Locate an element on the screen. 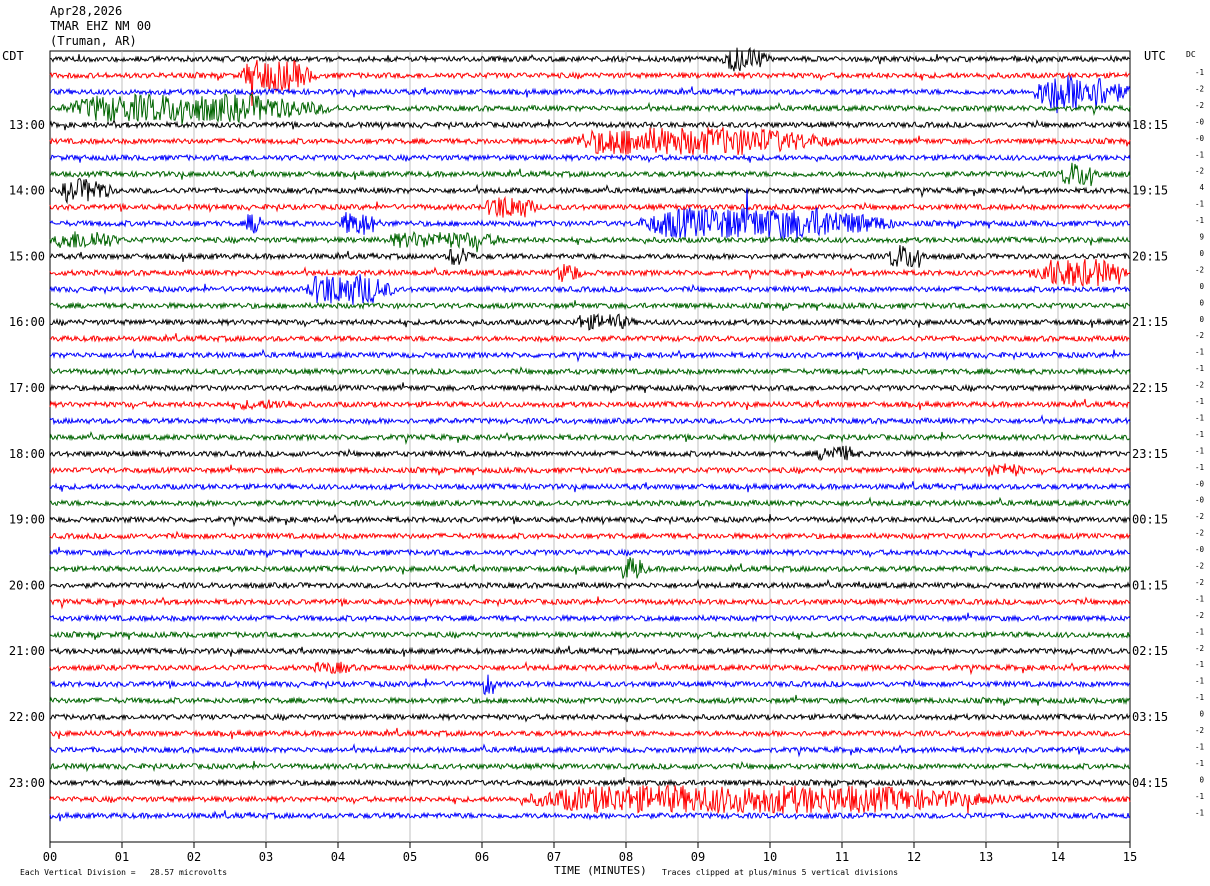 The width and height of the screenshot is (1210, 886). dc-label: DC is located at coordinates (1191, 54).